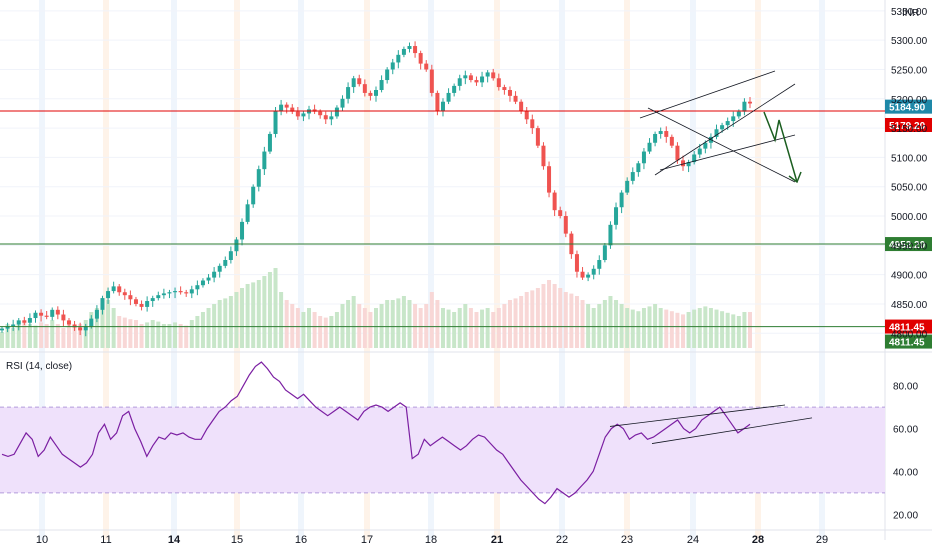  Describe the element at coordinates (562, 540) in the screenshot. I see `time-tick-label: 22` at that location.